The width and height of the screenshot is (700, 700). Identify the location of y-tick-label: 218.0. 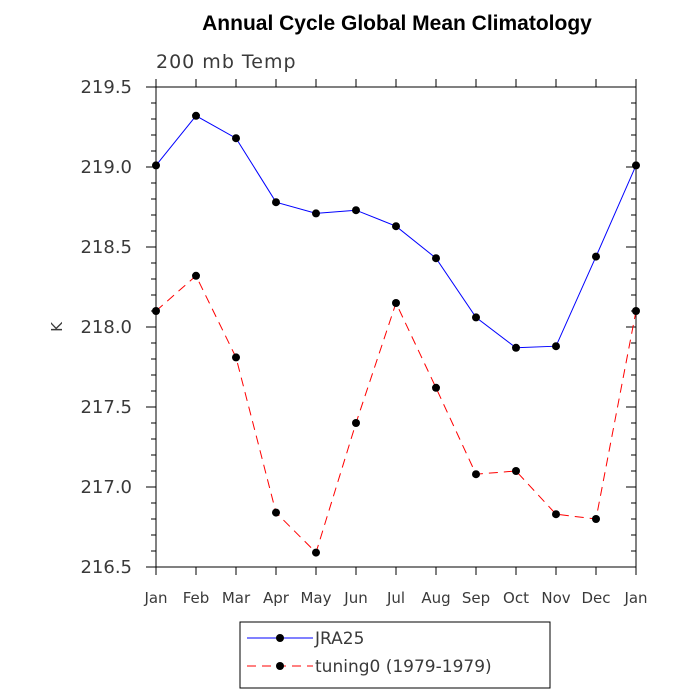
(106, 327).